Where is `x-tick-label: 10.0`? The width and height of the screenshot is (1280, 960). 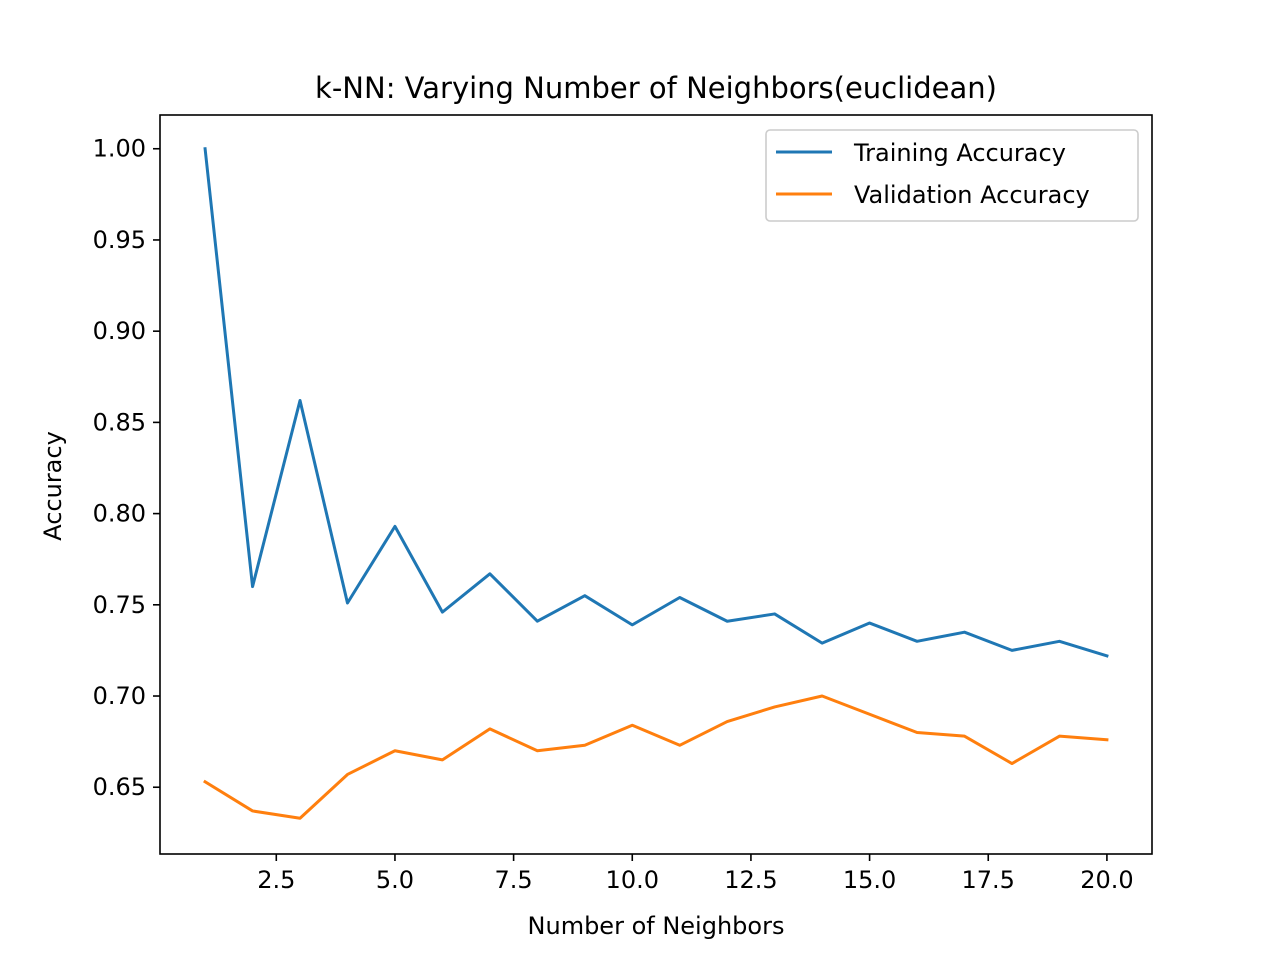 x-tick-label: 10.0 is located at coordinates (632, 880).